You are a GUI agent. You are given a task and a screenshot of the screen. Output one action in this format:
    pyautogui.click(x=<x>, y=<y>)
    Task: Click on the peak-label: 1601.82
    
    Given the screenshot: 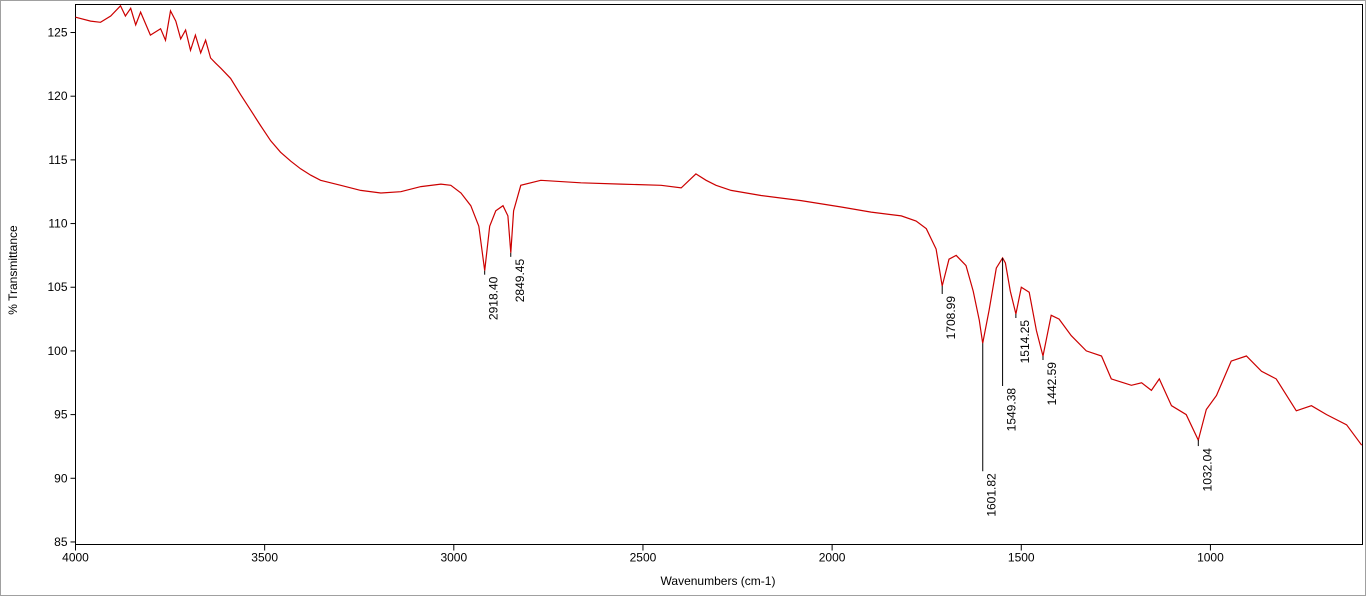 What is the action you would take?
    pyautogui.click(x=992, y=495)
    